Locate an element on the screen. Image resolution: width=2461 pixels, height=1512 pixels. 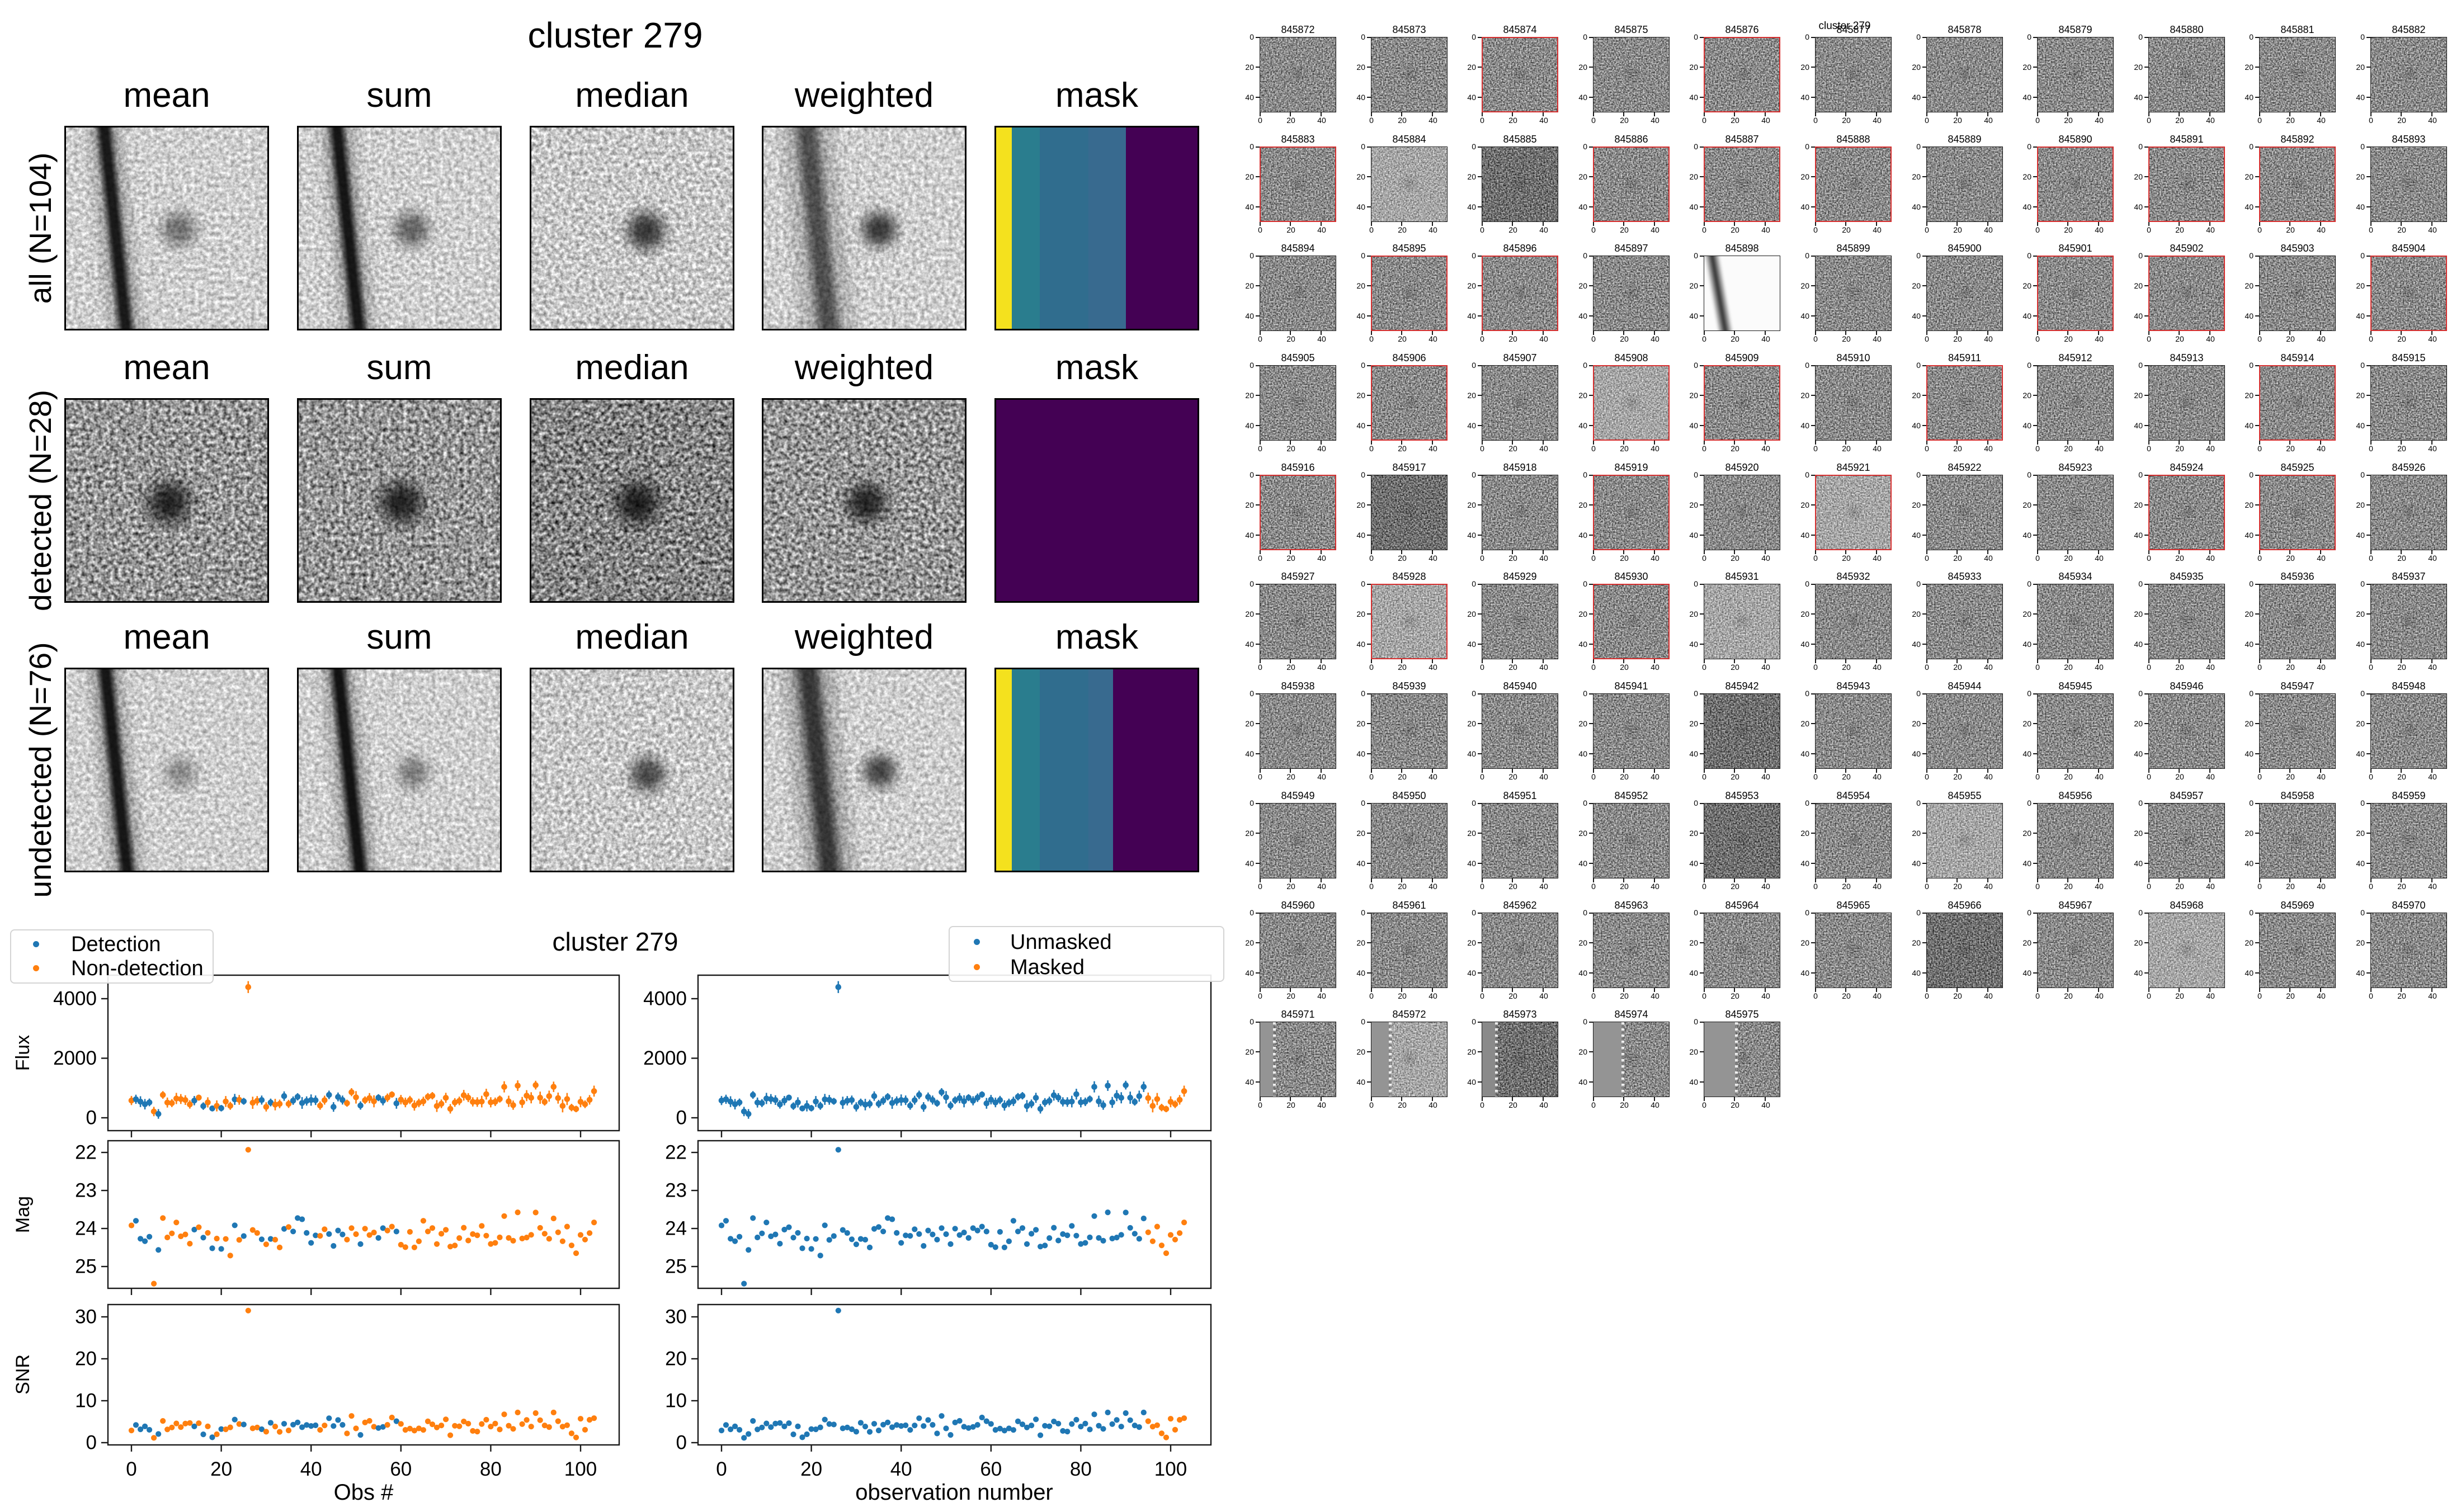
svg-text: Mag is located at coordinates (23, 1214).